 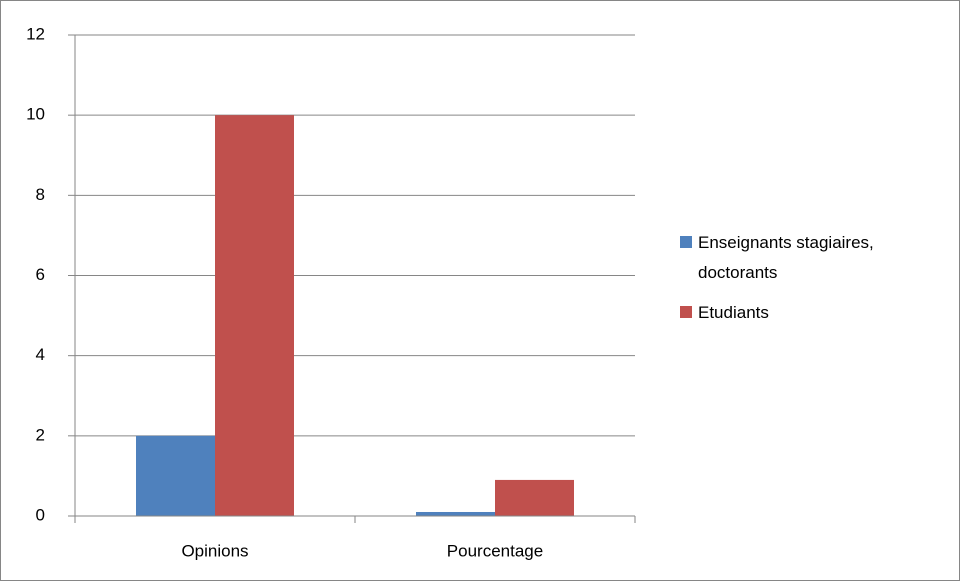 I want to click on legend-label: Etudiants, so click(x=733, y=312).